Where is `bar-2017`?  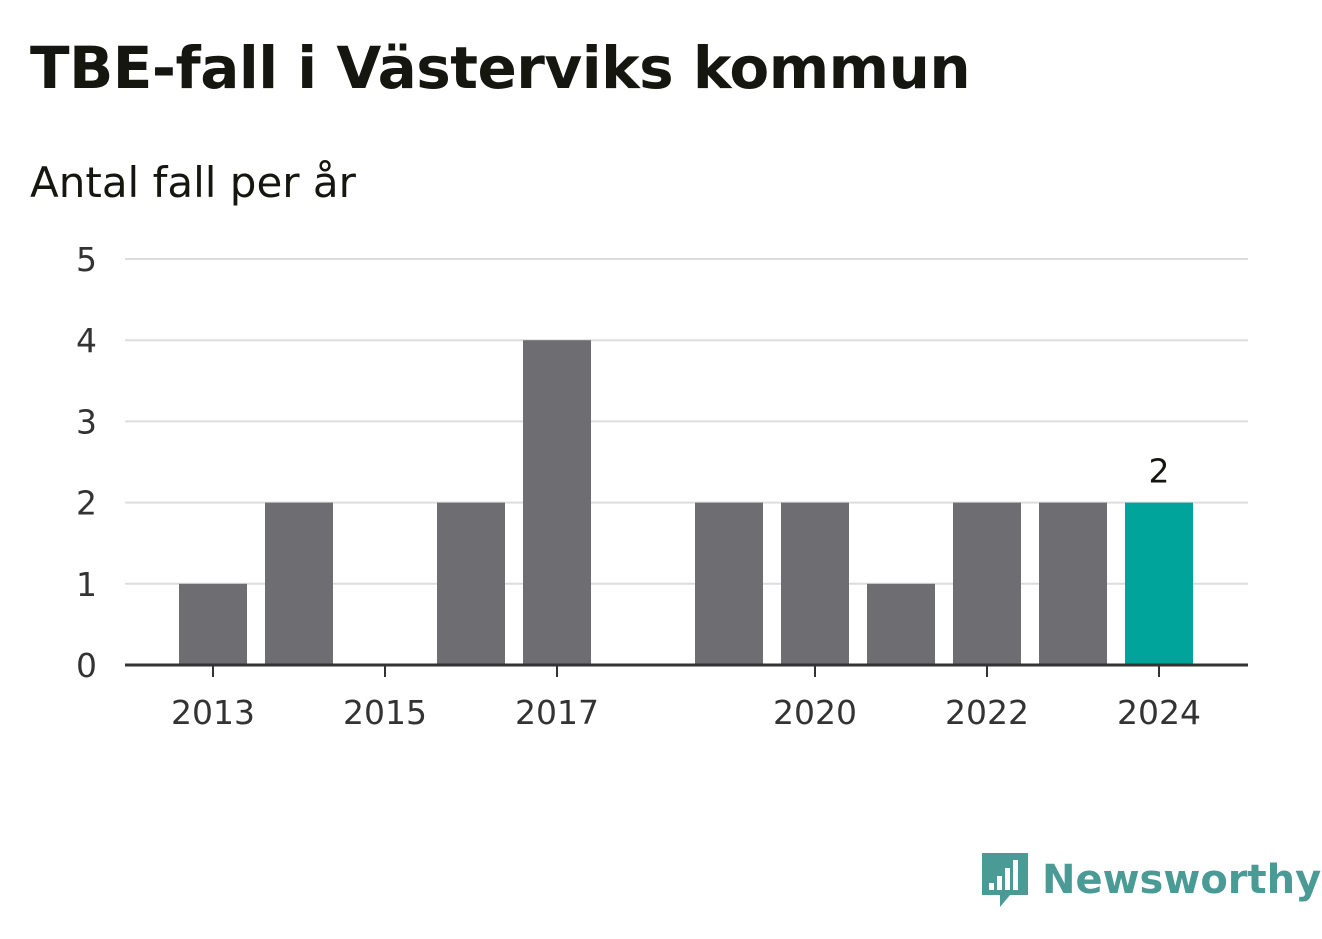 bar-2017 is located at coordinates (557, 502).